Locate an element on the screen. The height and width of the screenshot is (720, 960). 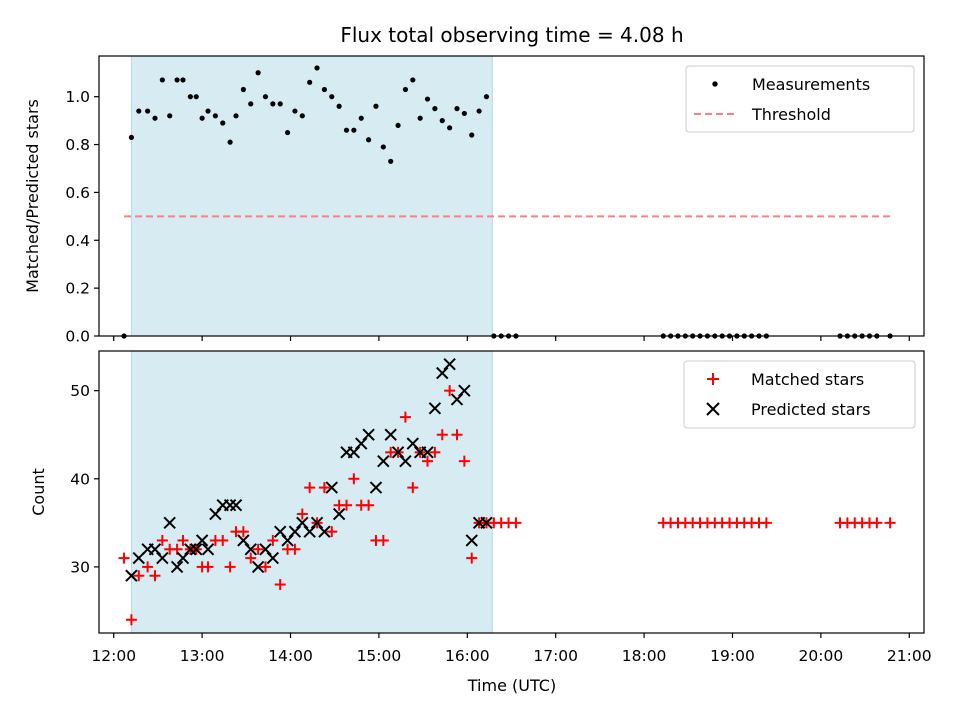
legend-predicted-label: Predicted stars is located at coordinates (811, 409).